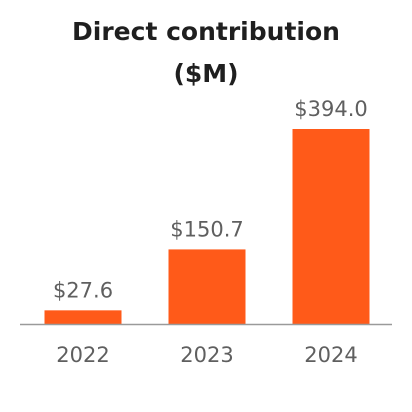  I want to click on x-tick-label-2022: 2022, so click(82, 355).